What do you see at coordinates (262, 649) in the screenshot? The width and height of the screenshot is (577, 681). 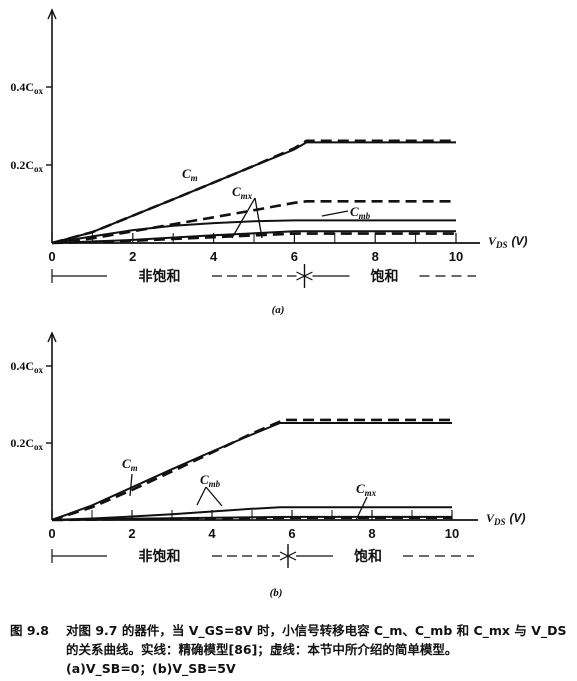 I see `caption-line-2: 的关系曲线。实线：精确模型[86]；虚线：本节中所介绍的简单模型。` at bounding box center [262, 649].